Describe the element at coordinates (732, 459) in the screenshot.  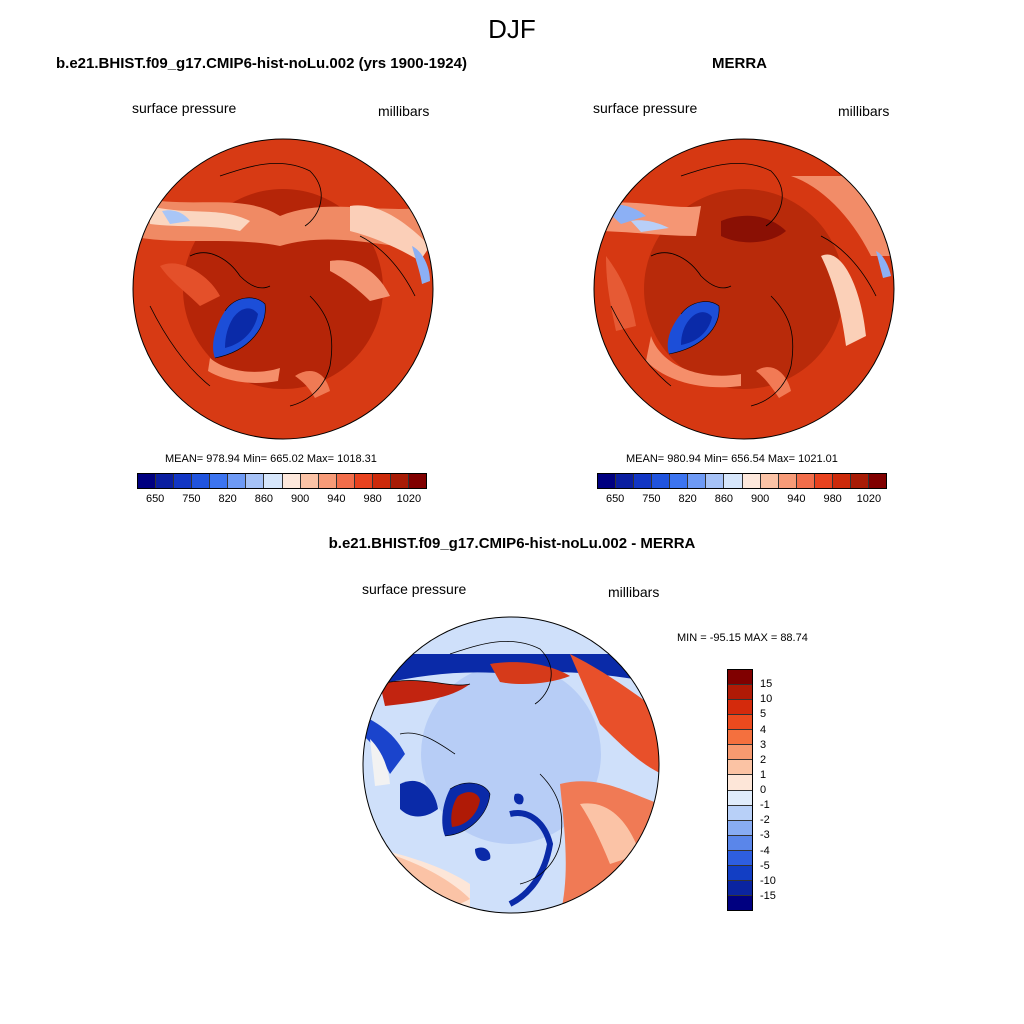
I see `panel2-stats: MEAN= 980.94 Min= 656.54 Max= 1021.01` at that location.